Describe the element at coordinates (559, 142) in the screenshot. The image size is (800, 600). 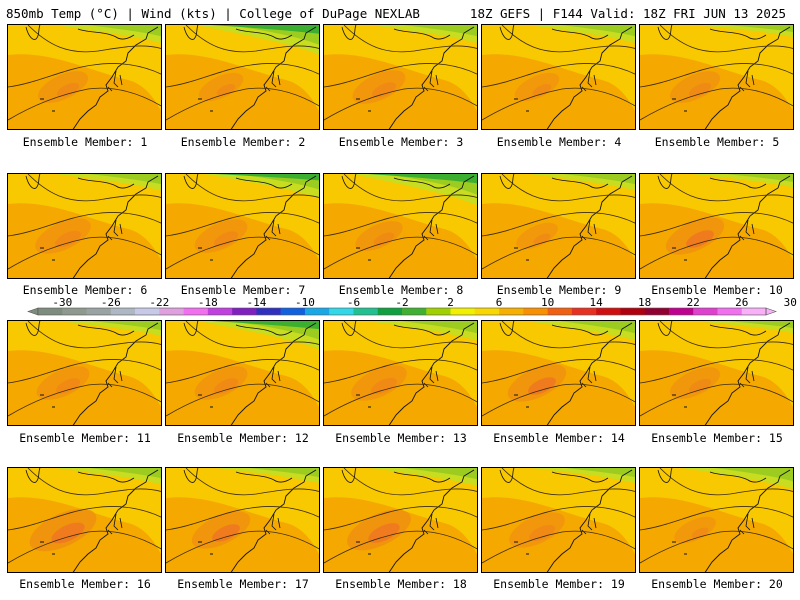
I see `ensemble-member-label: Ensemble Member: 4` at that location.